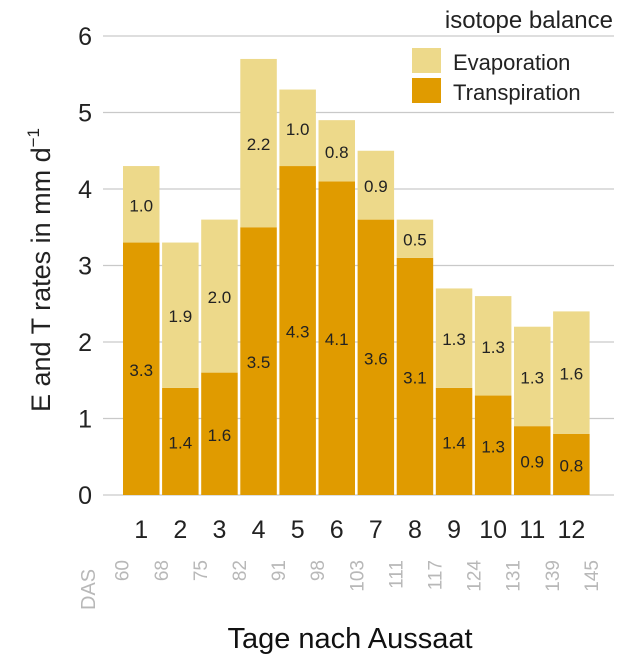  What do you see at coordinates (553, 576) in the screenshot?
I see `das-tick-label: 139` at bounding box center [553, 576].